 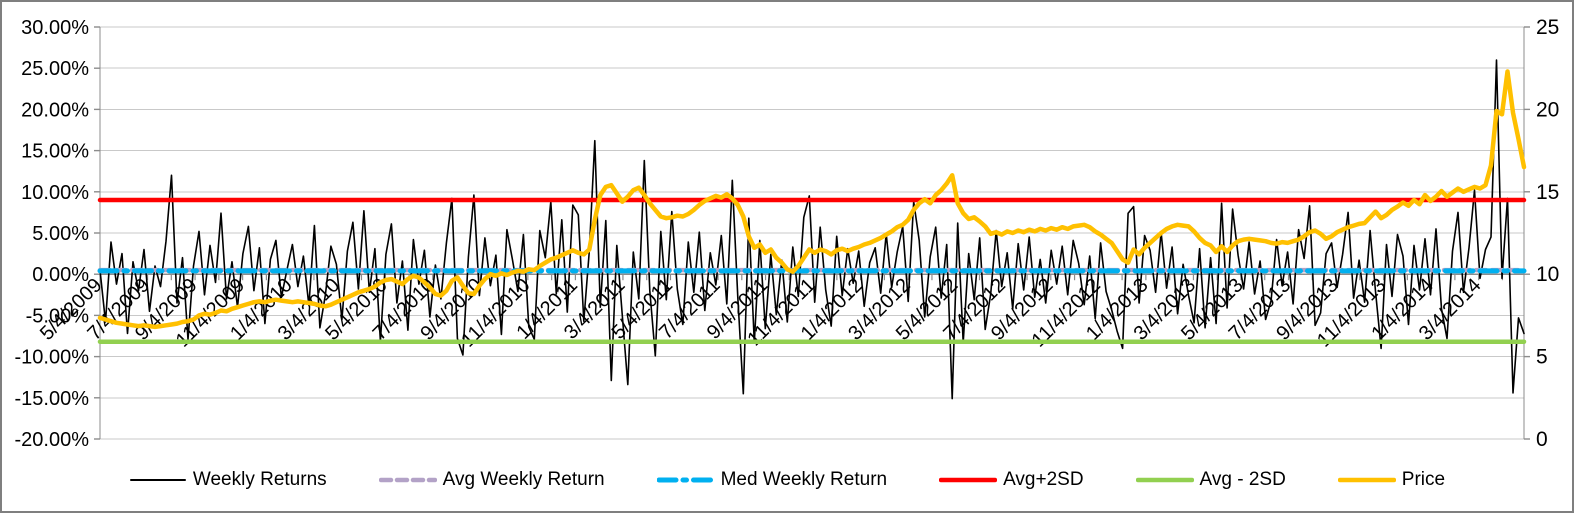 I want to click on legend-label: Weekly Returns, so click(x=259, y=479).